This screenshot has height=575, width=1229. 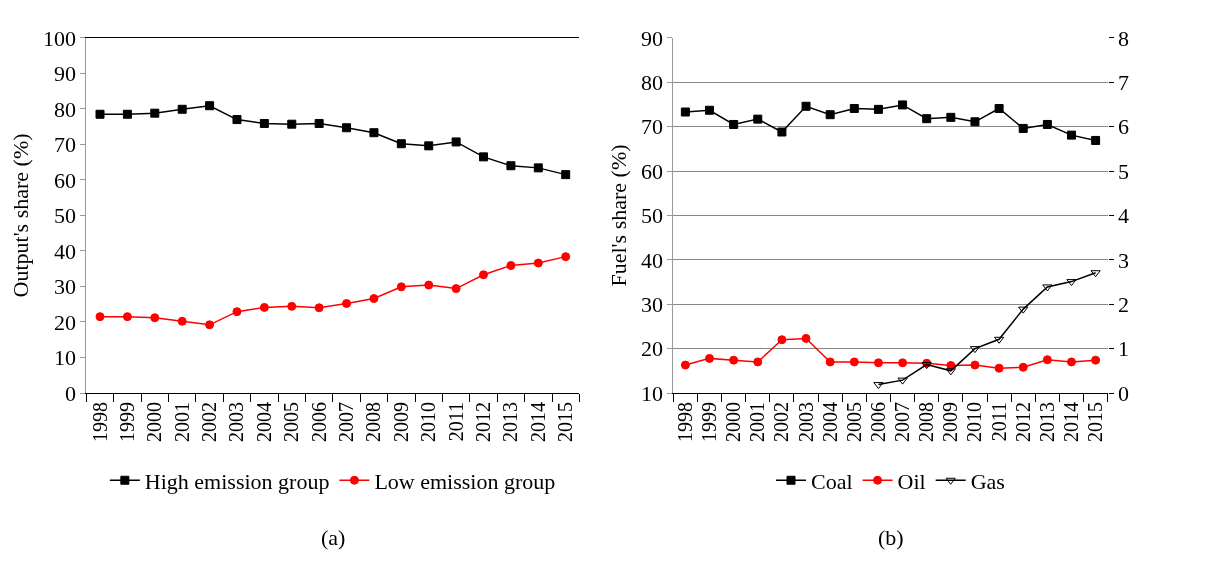 What do you see at coordinates (832, 481) in the screenshot?
I see `legend-label: Coal` at bounding box center [832, 481].